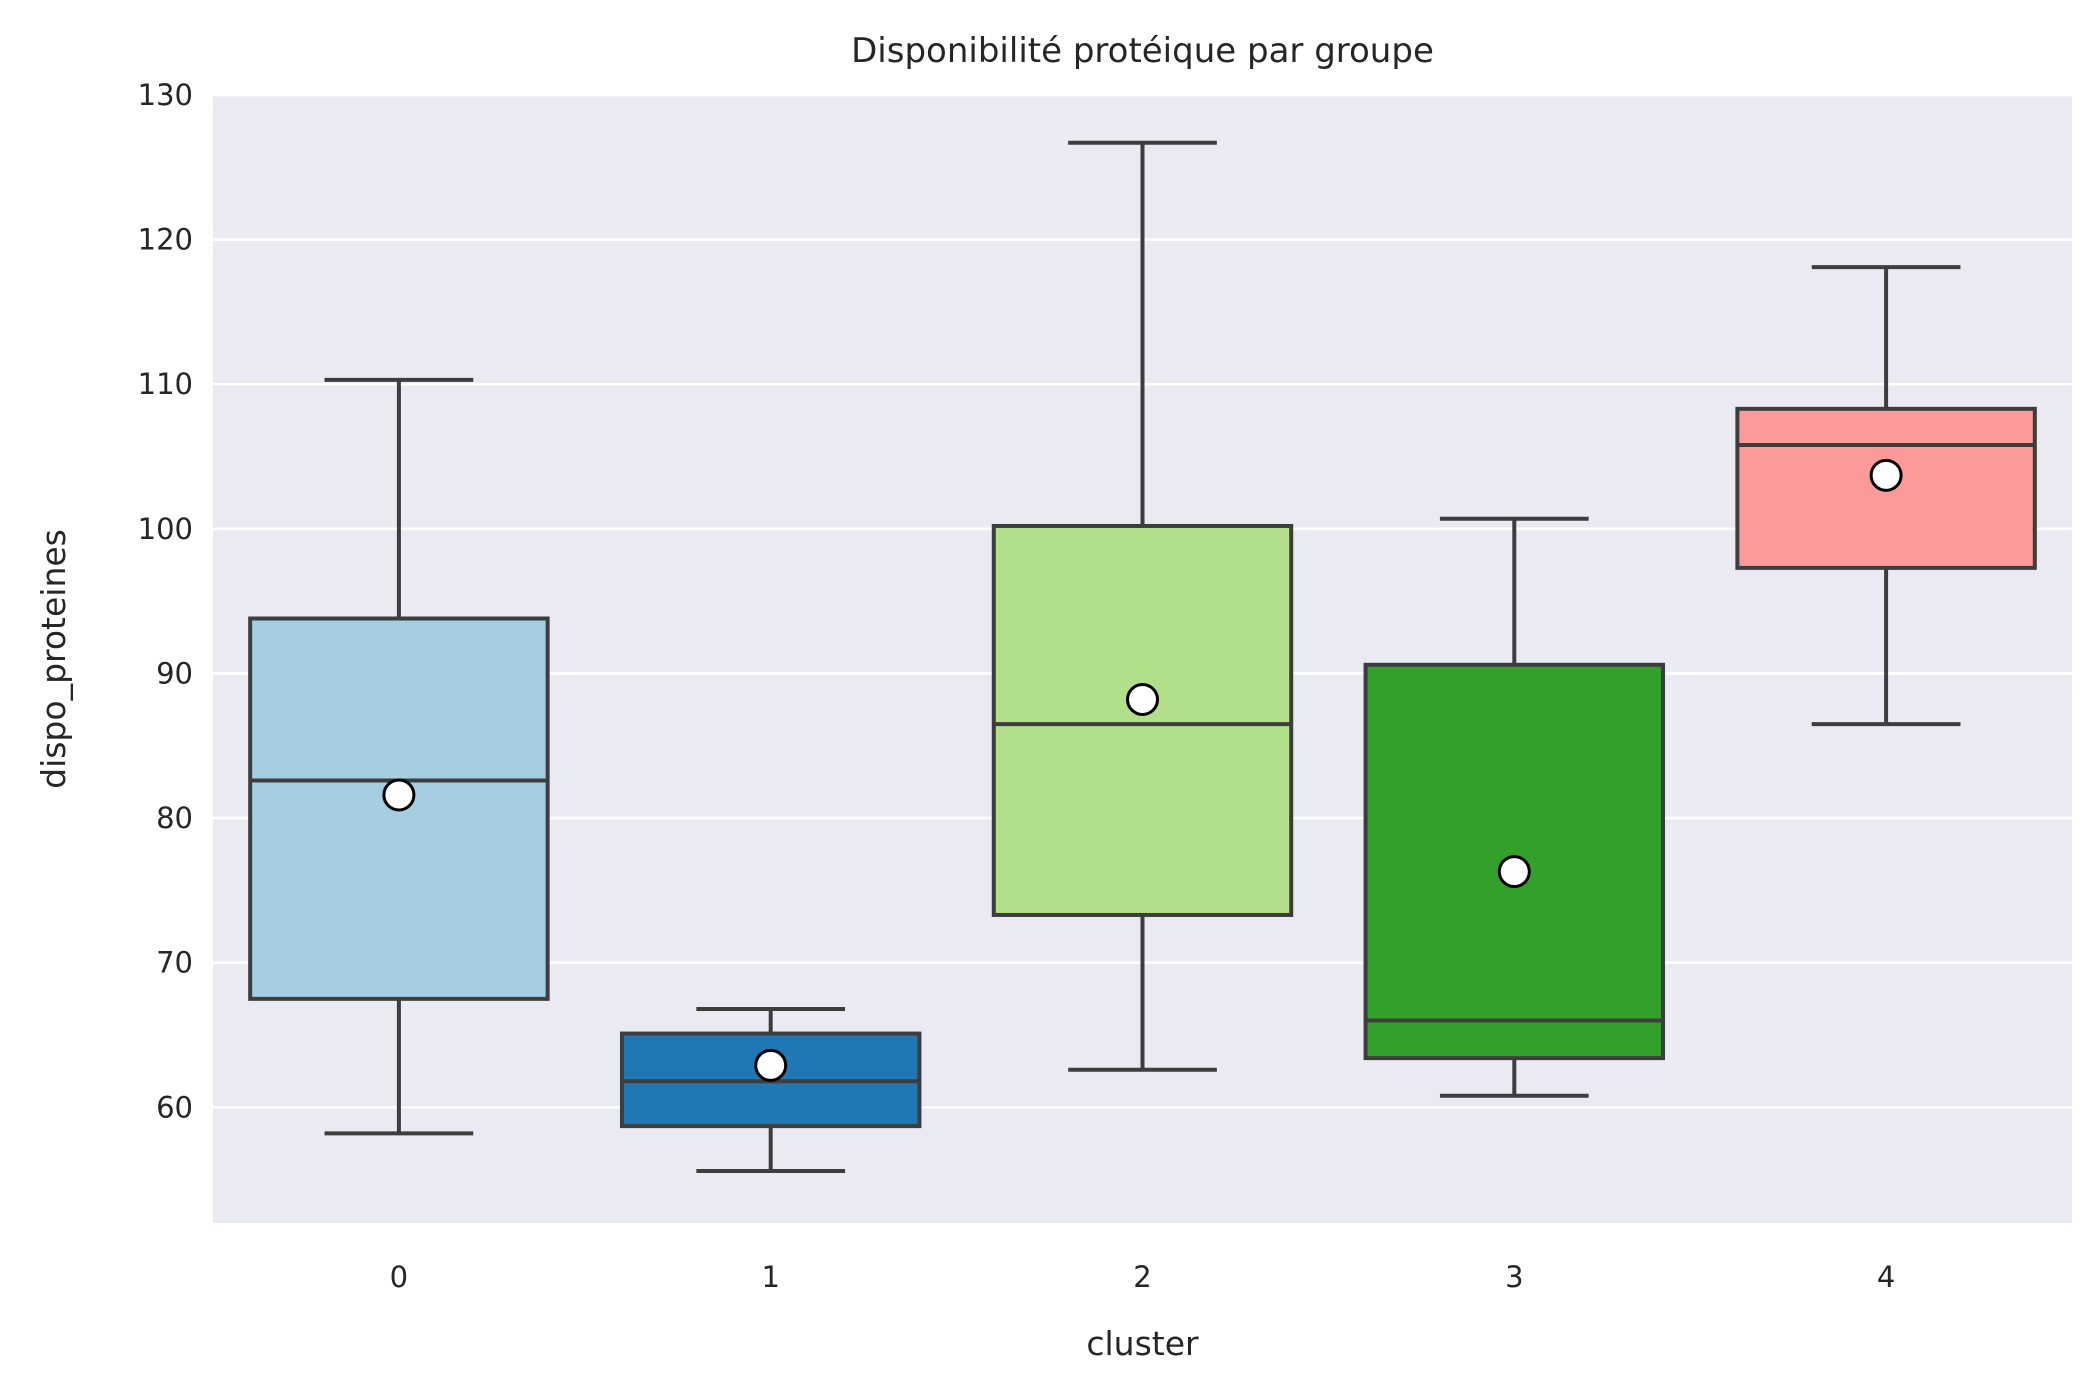 The width and height of the screenshot is (2098, 1396). I want to click on y-axis-label: dispo_proteines, so click(53, 659).